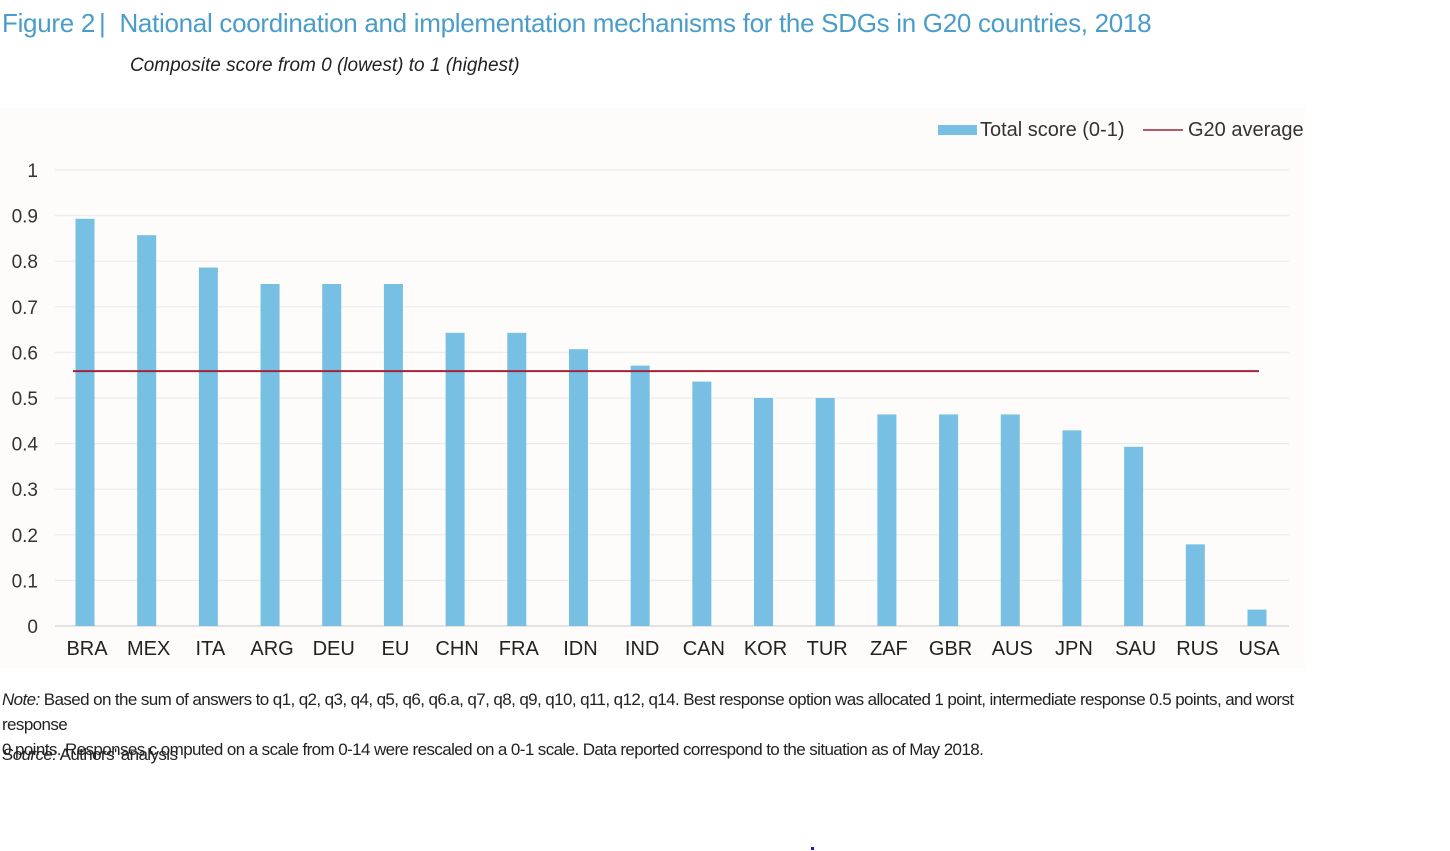 The height and width of the screenshot is (851, 1450). What do you see at coordinates (1074, 649) in the screenshot?
I see `x-tick-label: JPN` at bounding box center [1074, 649].